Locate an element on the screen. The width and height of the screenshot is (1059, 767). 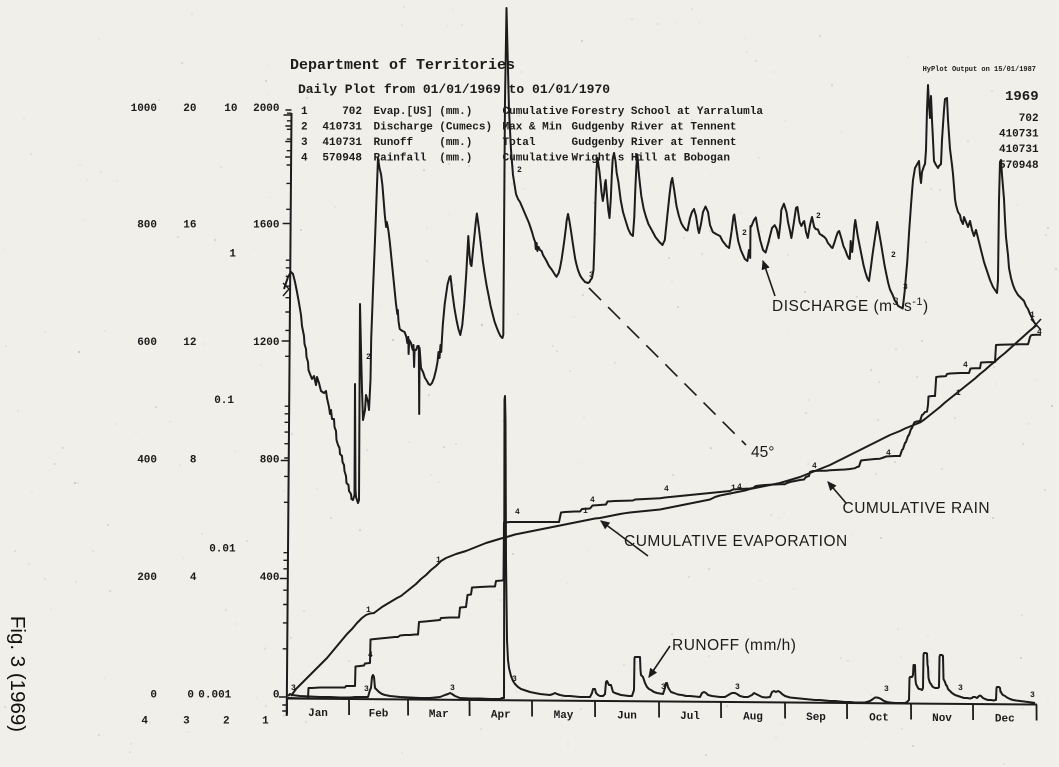
svg-text: 600 is located at coordinates (147, 343).